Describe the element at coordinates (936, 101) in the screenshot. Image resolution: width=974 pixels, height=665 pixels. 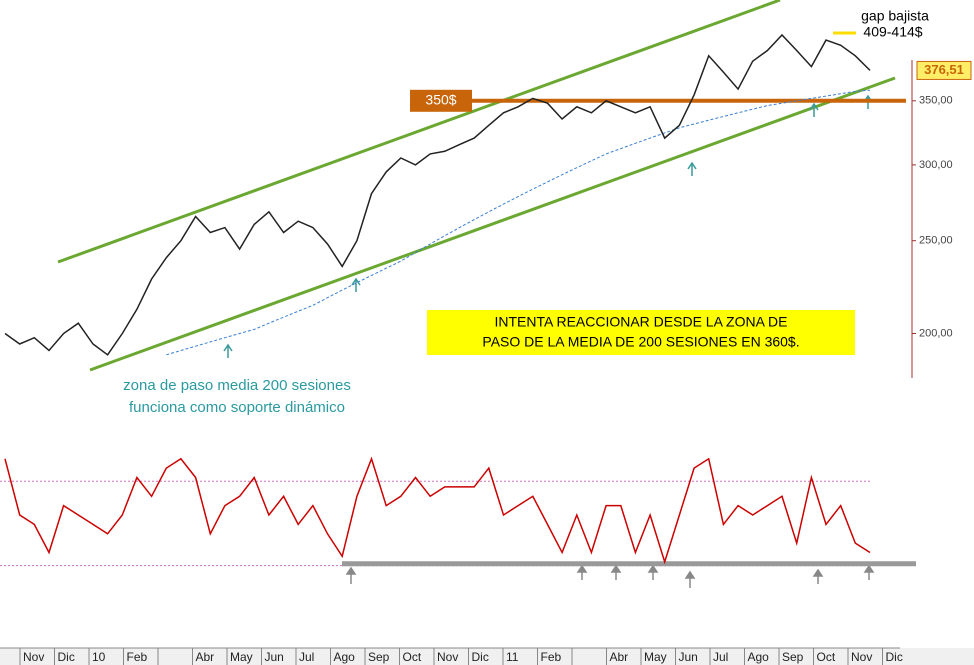
I see `y-tick-label: 350,00` at that location.